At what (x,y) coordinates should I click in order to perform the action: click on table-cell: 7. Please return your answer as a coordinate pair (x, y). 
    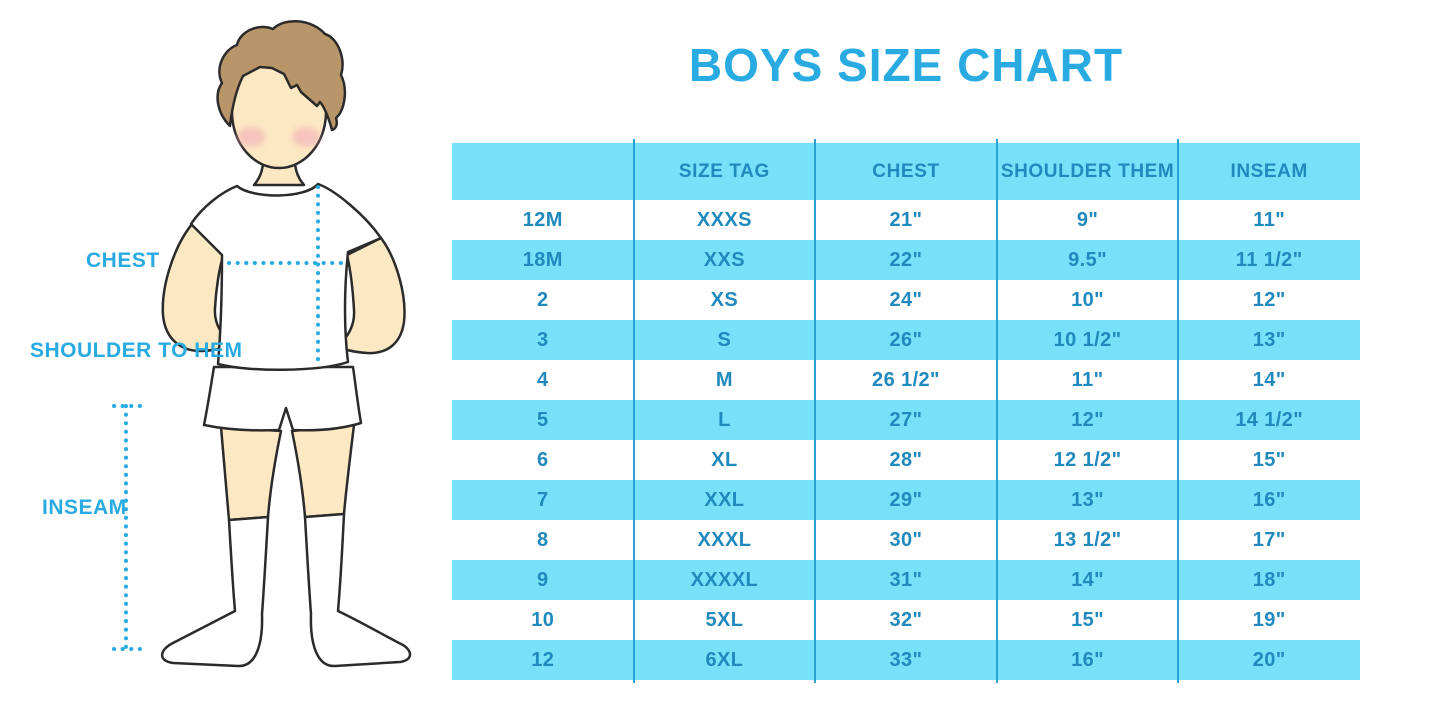
    Looking at the image, I should click on (543, 500).